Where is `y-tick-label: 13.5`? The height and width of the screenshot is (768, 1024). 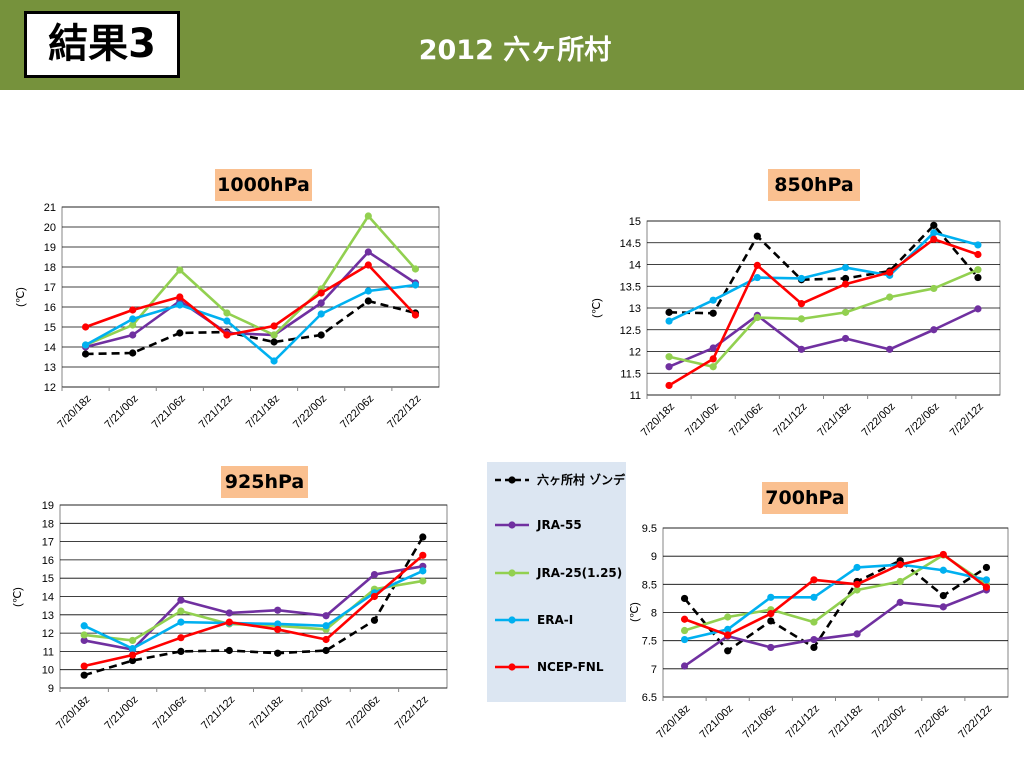
y-tick-label: 13.5 is located at coordinates (630, 287).